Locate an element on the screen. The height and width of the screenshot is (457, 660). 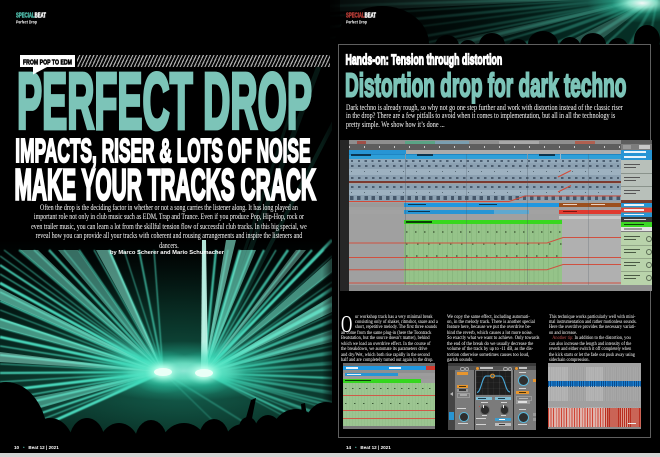
svg-text: MAKE YOUR TRACKS CRACK is located at coordinates (166, 185).